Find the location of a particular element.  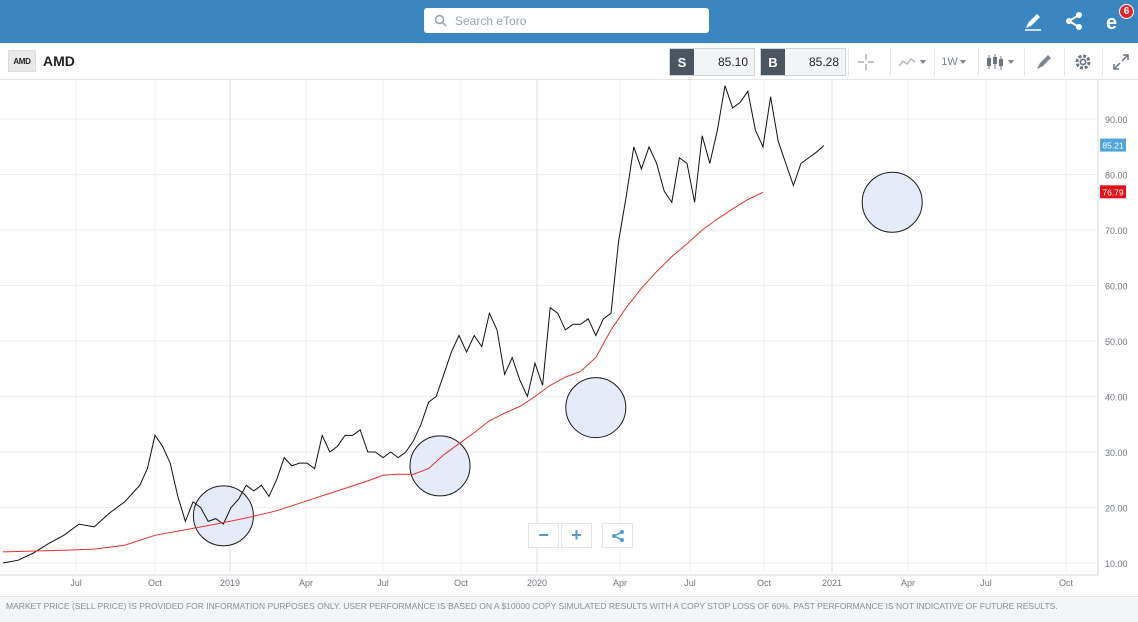

crosshair-button is located at coordinates (865, 62).